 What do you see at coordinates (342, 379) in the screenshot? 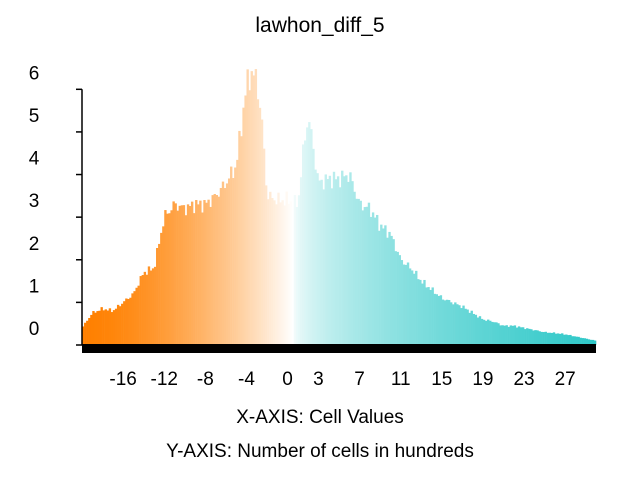
I see `x-ticks-group: -16 -12 -8 -4 0 3 7 11 15 19 23 27` at bounding box center [342, 379].